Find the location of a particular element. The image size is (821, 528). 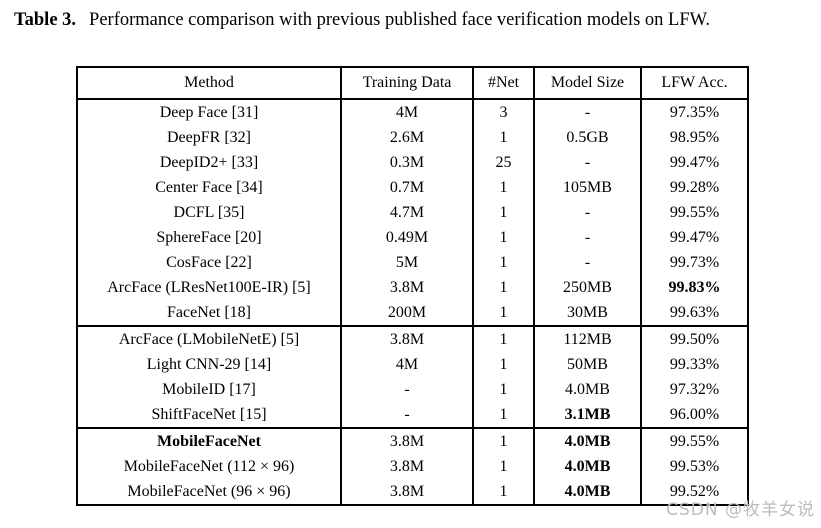

cell-method: DCFL [35] is located at coordinates (209, 212).